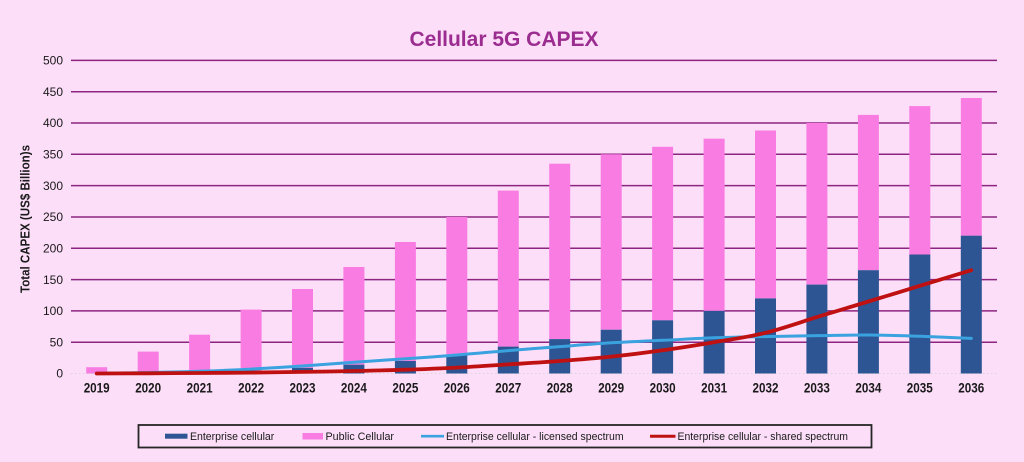  Describe the element at coordinates (714, 387) in the screenshot. I see `svg-text: 2031` at that location.